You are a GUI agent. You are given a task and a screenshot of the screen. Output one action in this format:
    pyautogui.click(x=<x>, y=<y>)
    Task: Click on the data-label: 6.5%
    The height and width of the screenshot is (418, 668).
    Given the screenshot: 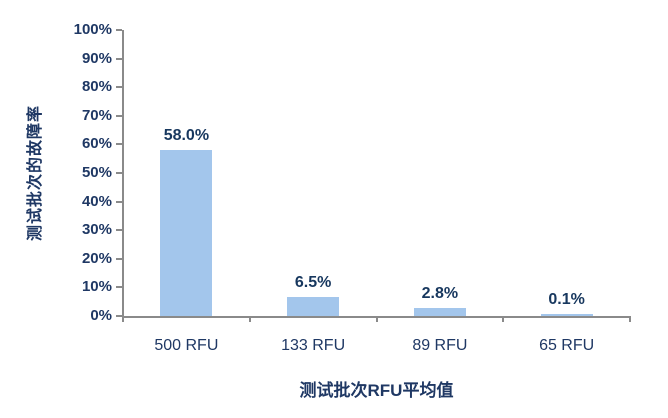 What is the action you would take?
    pyautogui.click(x=313, y=283)
    